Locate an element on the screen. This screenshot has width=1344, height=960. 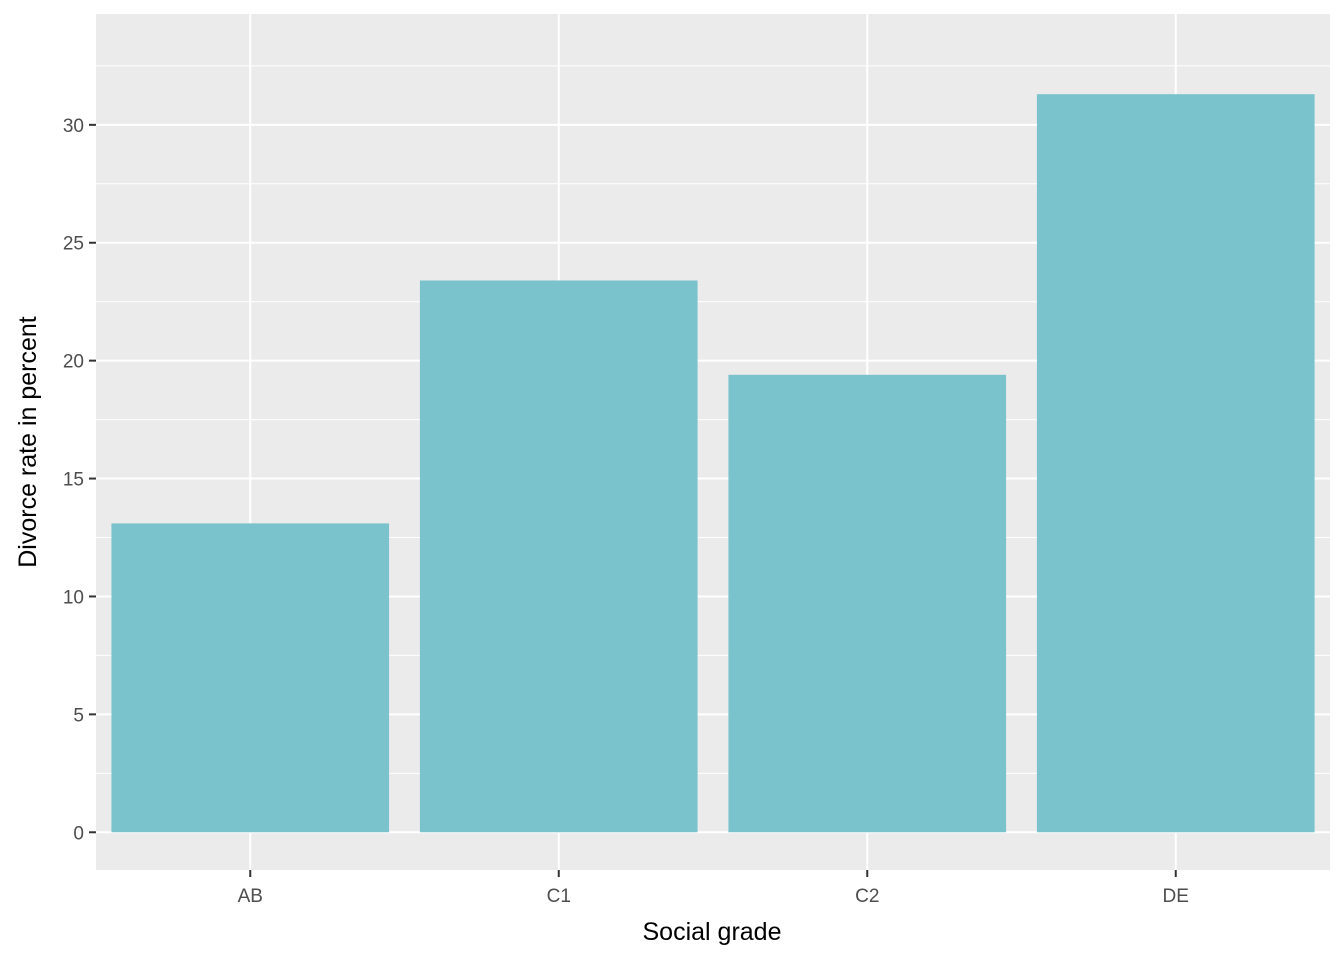
x-tick-label: DE is located at coordinates (1176, 896).